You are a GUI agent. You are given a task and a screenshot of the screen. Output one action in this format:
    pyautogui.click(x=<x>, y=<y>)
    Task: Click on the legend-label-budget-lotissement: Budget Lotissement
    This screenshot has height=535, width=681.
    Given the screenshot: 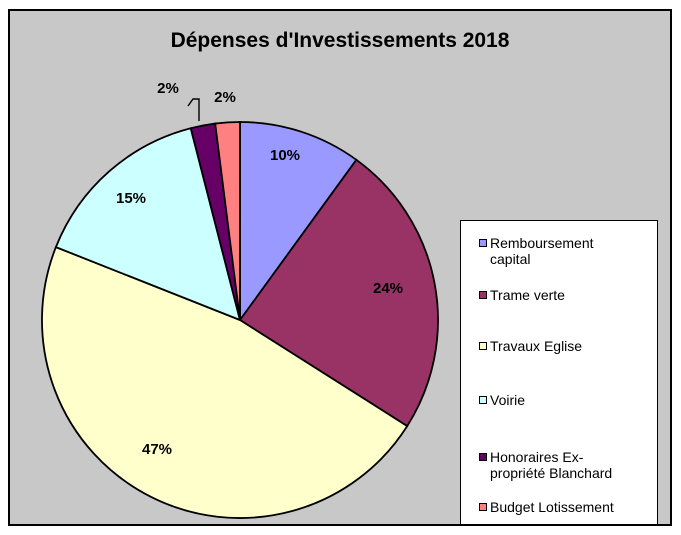 What is the action you would take?
    pyautogui.click(x=552, y=507)
    